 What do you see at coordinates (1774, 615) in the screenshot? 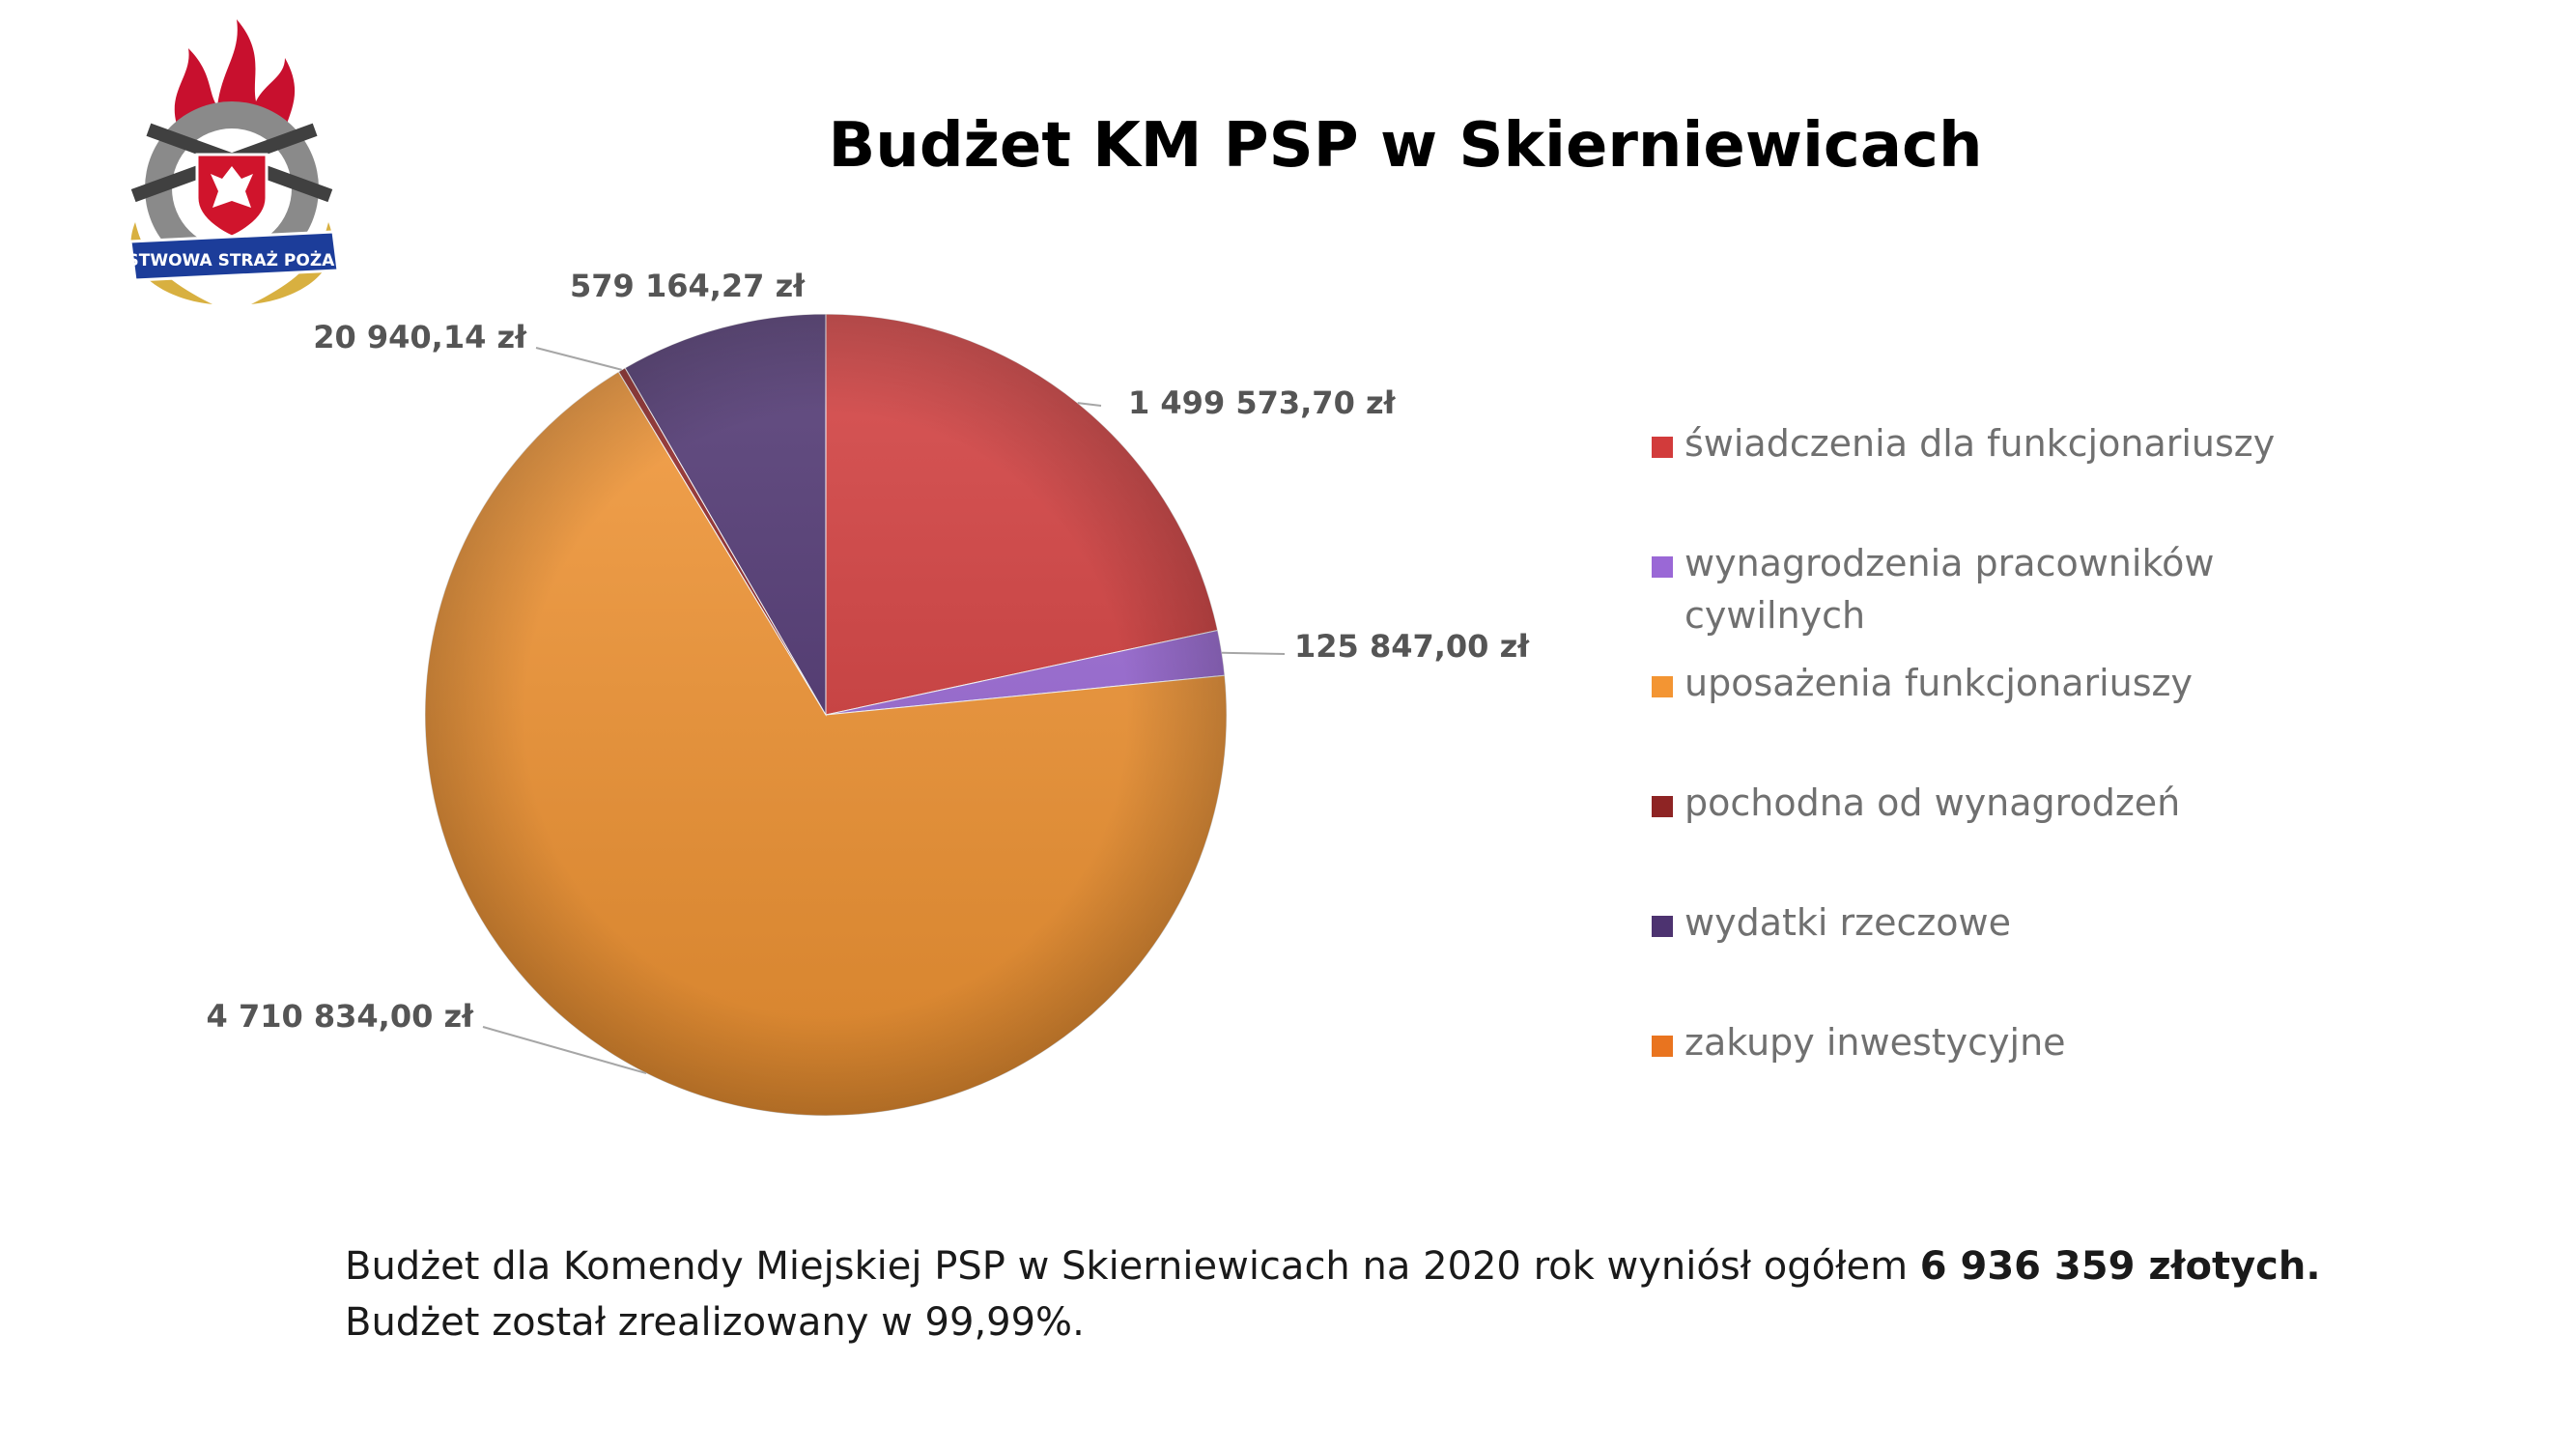
I see `legend-label-2-line-2: cywilnych` at bounding box center [1774, 615].